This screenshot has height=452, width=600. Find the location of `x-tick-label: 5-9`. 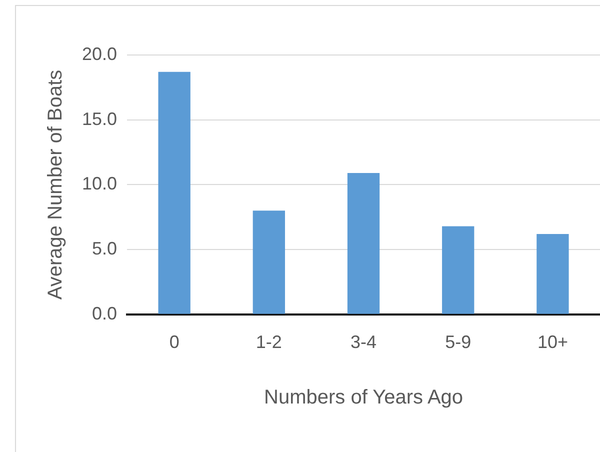

x-tick-label: 5-9 is located at coordinates (458, 342).